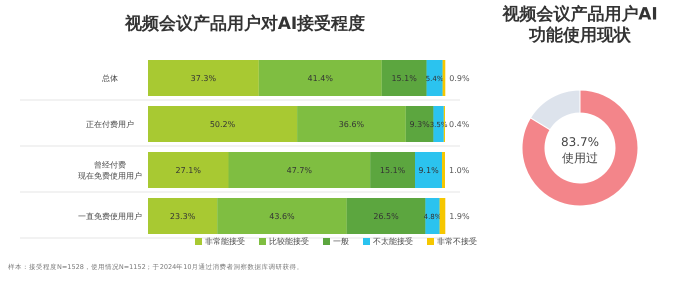 The width and height of the screenshot is (700, 292). I want to click on chart-title: 视频会议产品用户AI 功能使用现状, so click(579, 25).